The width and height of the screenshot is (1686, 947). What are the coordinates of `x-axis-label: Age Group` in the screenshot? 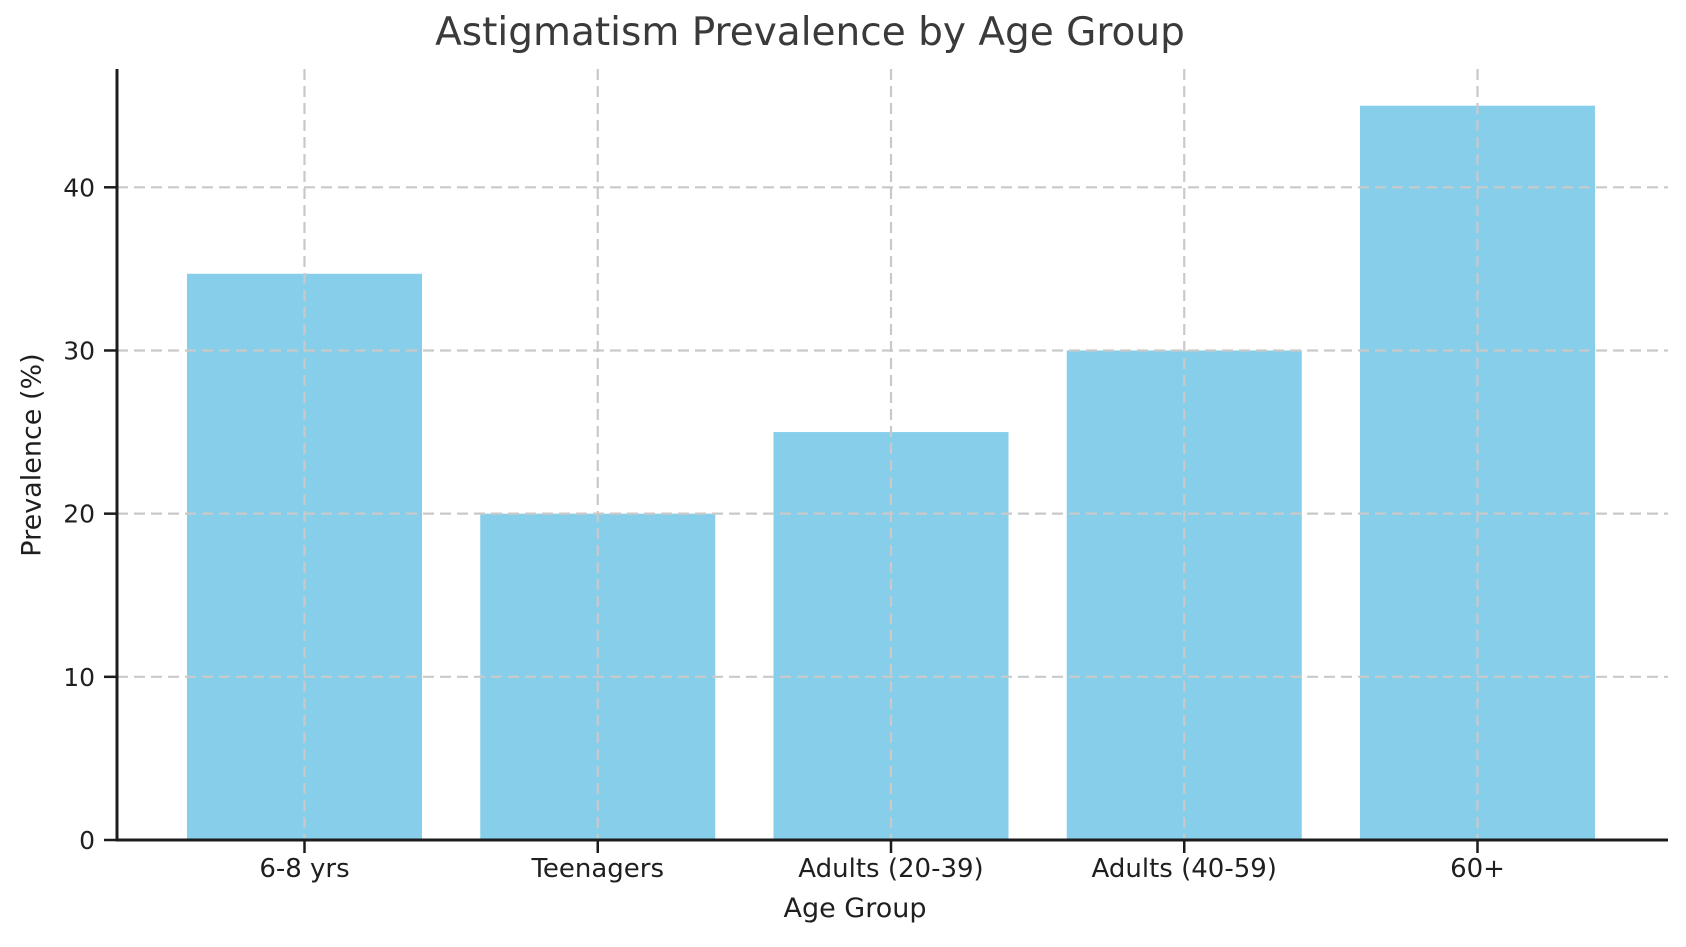 It's located at (855, 908).